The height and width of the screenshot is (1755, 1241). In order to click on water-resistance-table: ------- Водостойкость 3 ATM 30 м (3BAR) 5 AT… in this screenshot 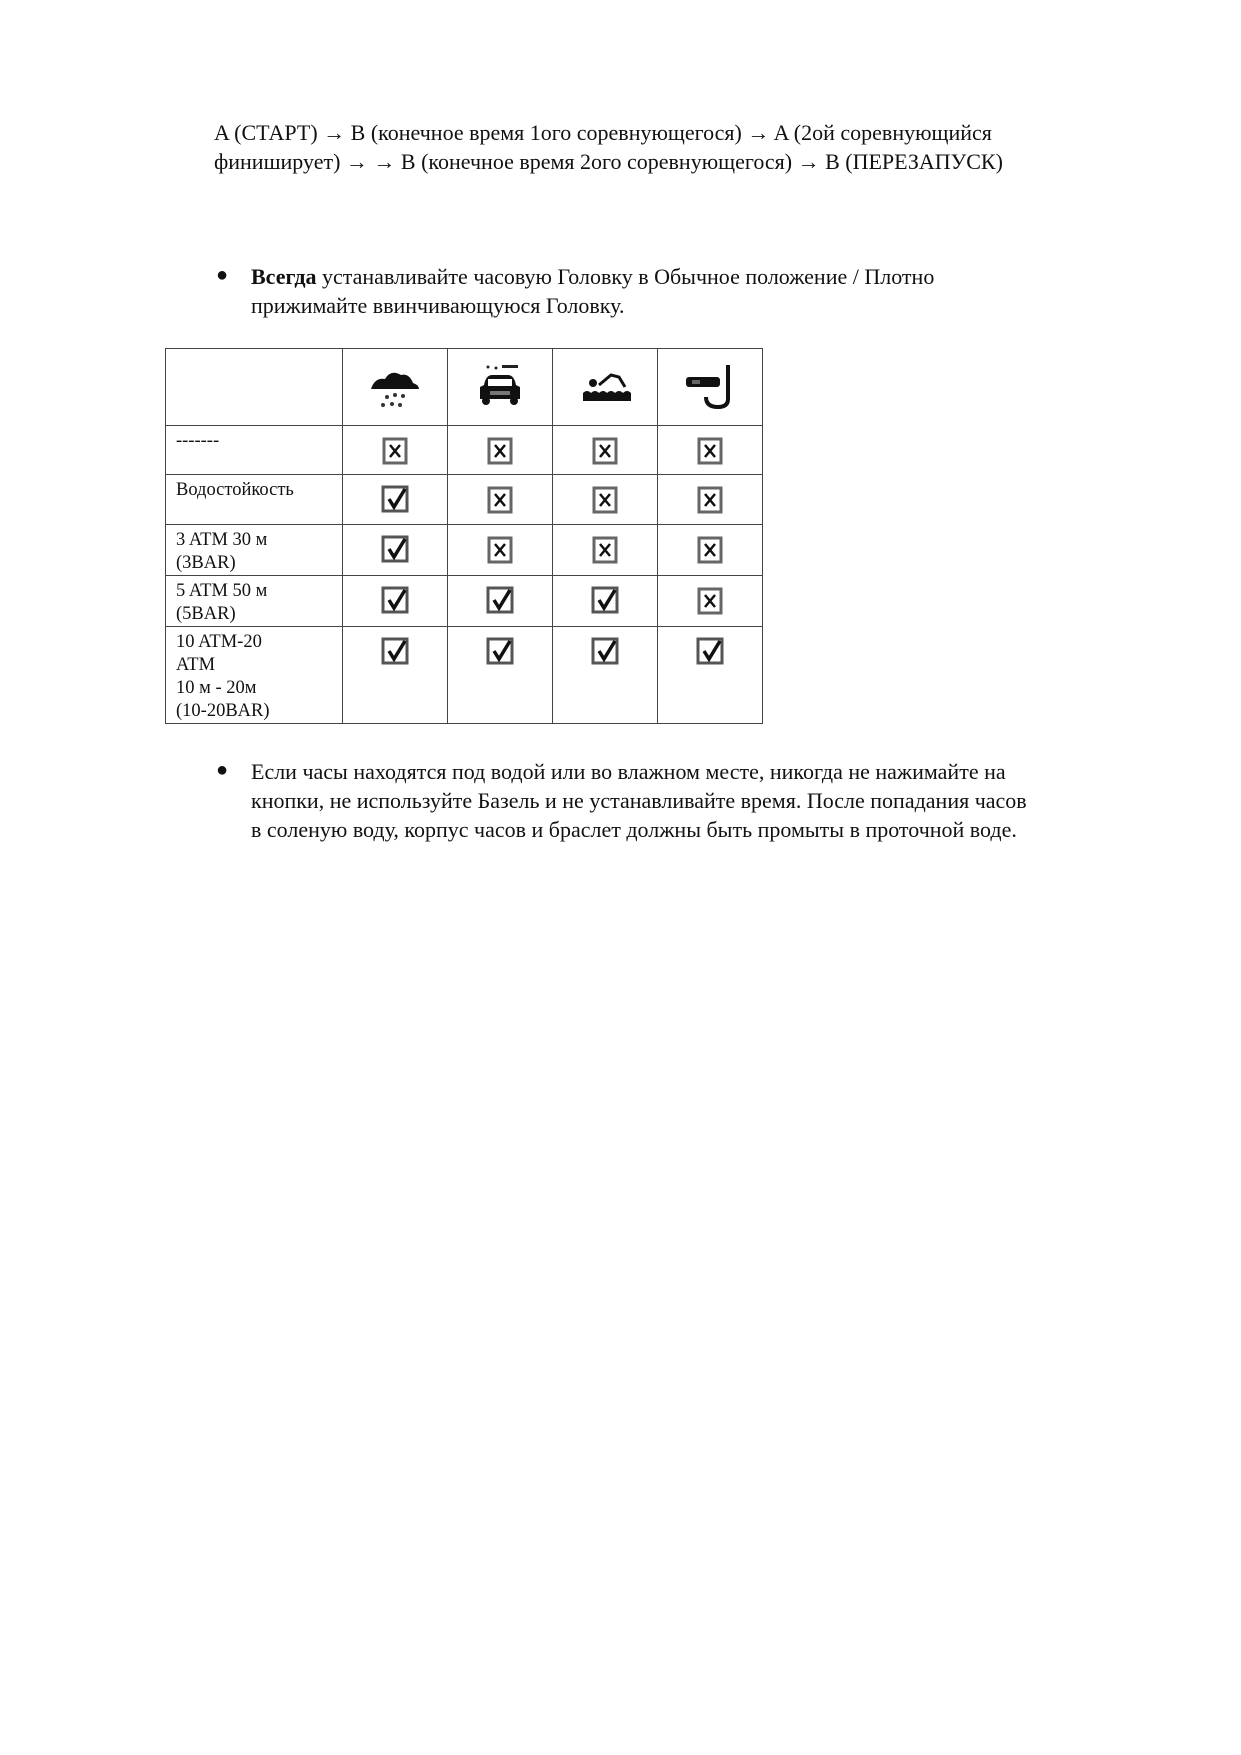, I will do `click(464, 536)`.